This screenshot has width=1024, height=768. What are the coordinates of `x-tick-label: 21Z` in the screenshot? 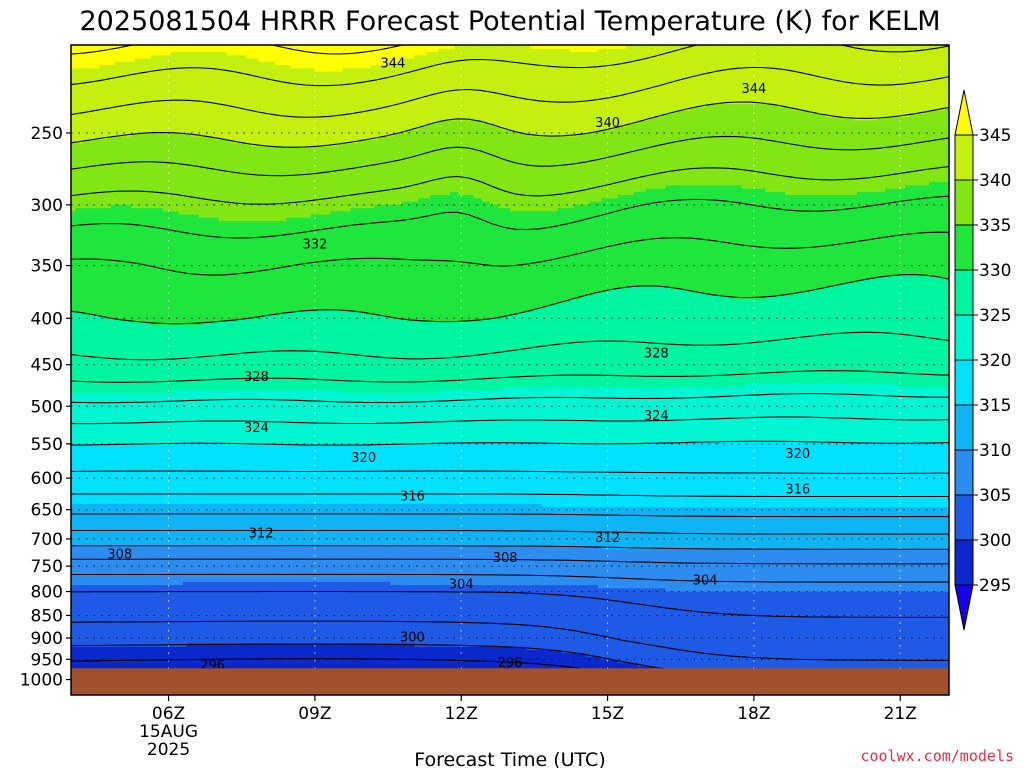 It's located at (900, 714).